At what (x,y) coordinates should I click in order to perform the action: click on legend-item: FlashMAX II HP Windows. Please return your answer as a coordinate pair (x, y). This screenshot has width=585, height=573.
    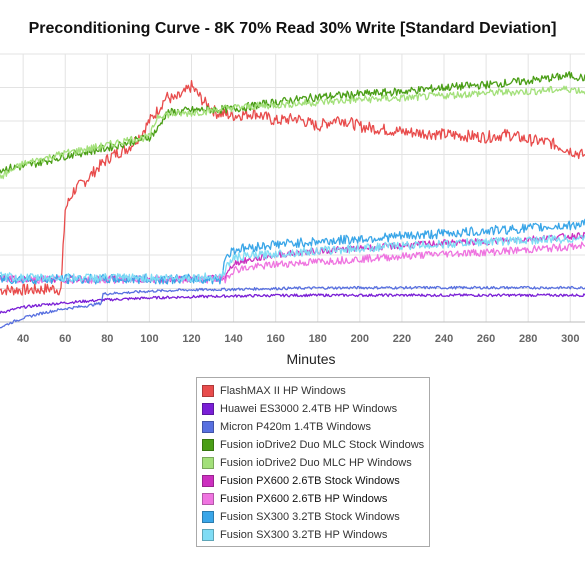
    Looking at the image, I should click on (313, 391).